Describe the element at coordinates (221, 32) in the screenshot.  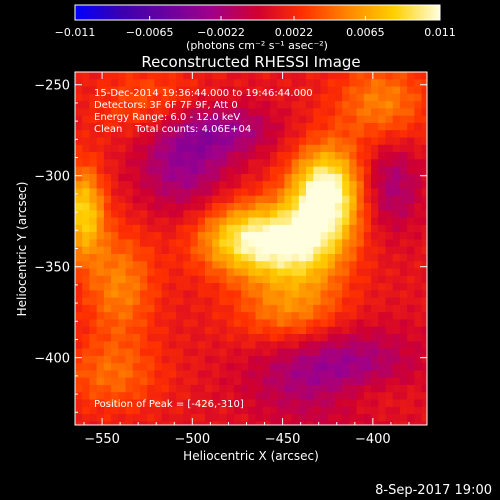
I see `colorbar-tick-label: −0.0022` at that location.